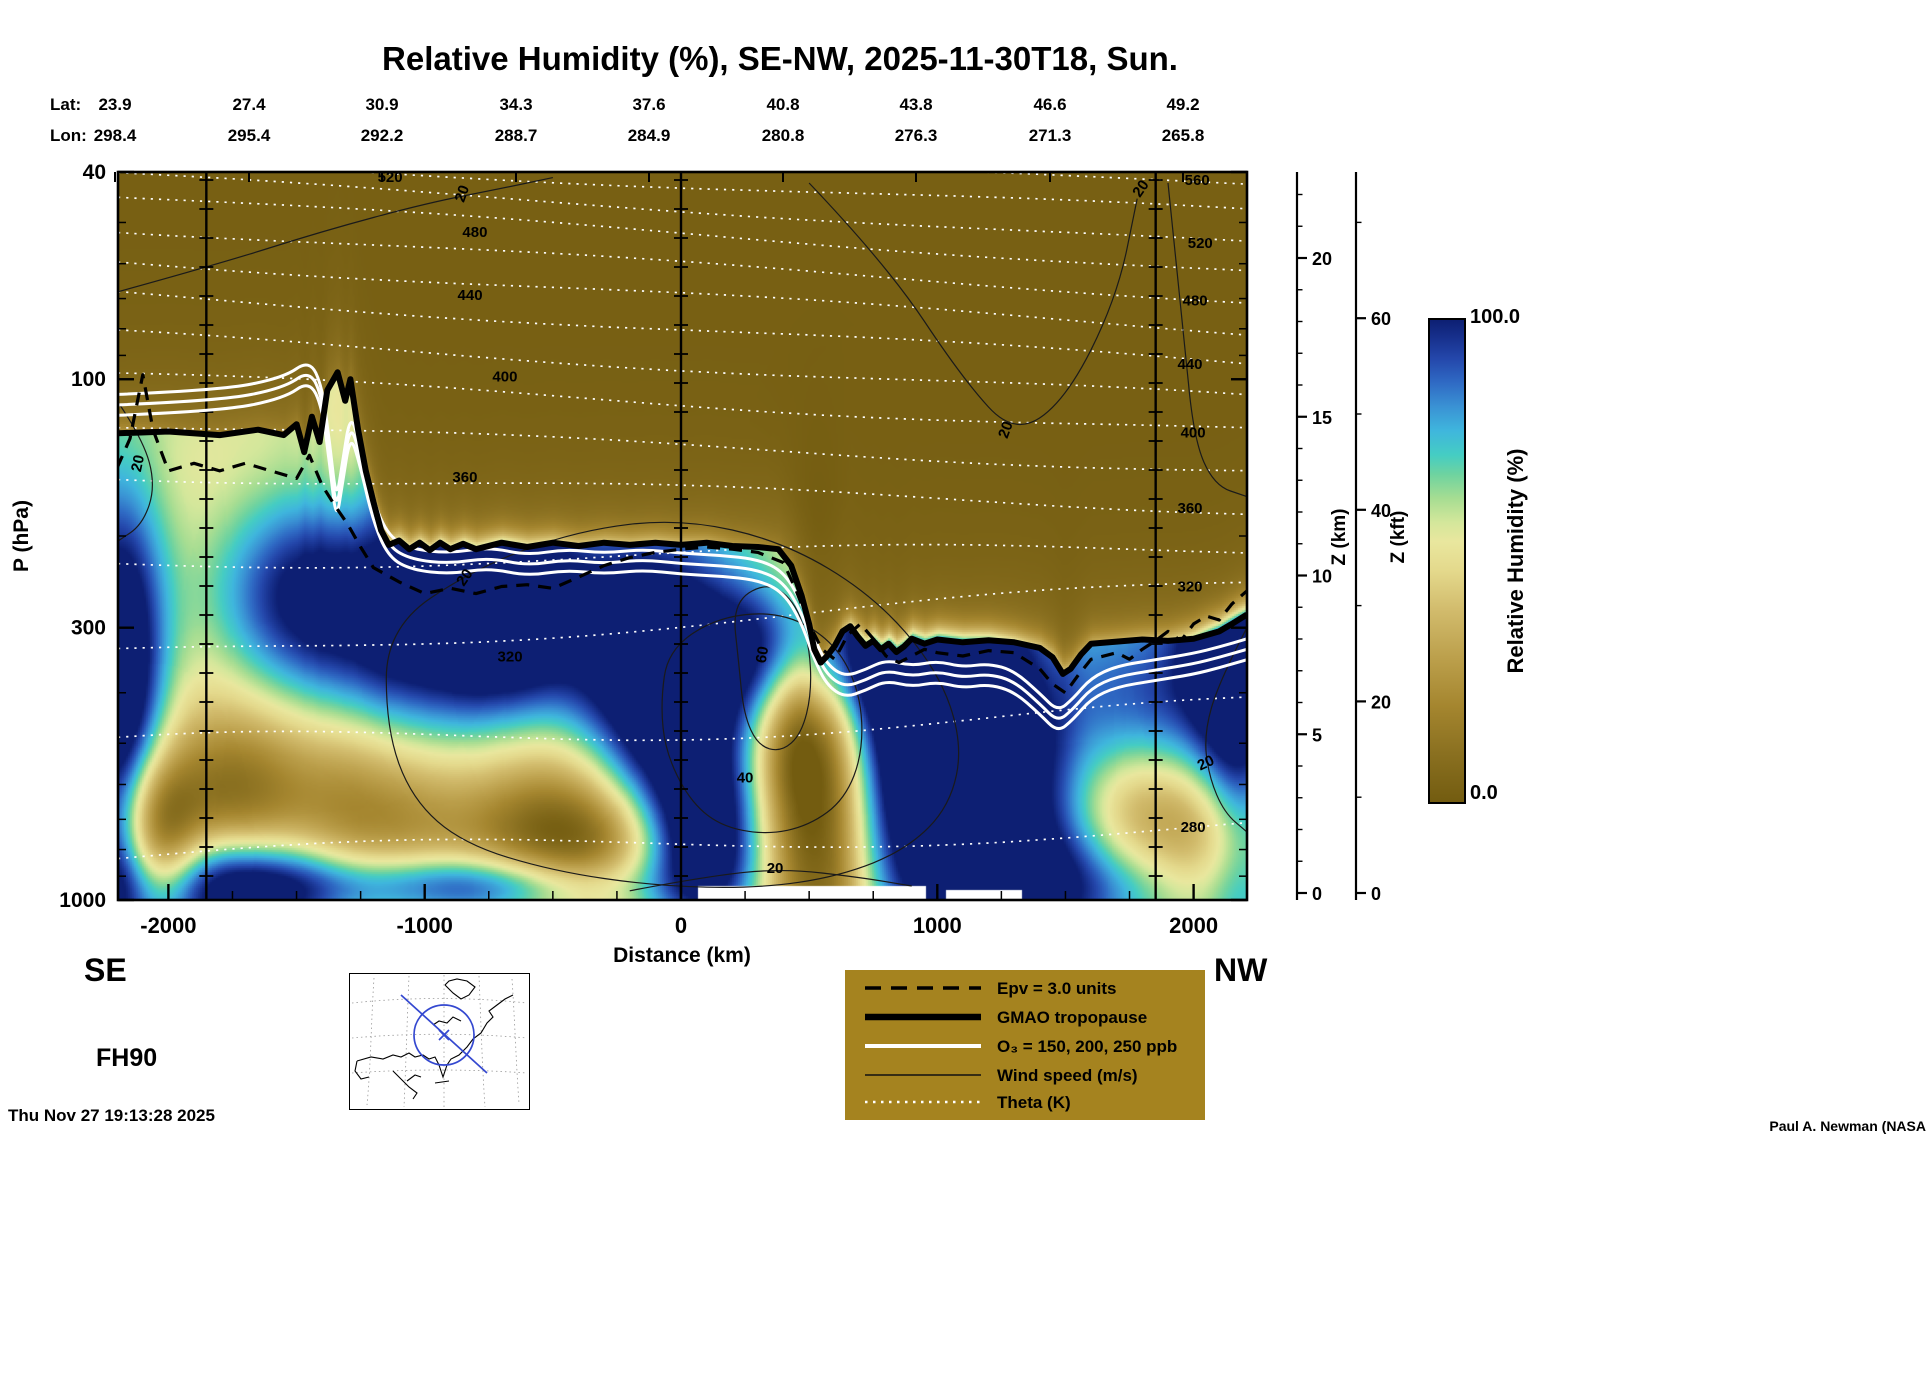 Image resolution: width=1926 pixels, height=1394 pixels. I want to click on legend-item-tropopause: GMAO tropopause, so click(1025, 1018).